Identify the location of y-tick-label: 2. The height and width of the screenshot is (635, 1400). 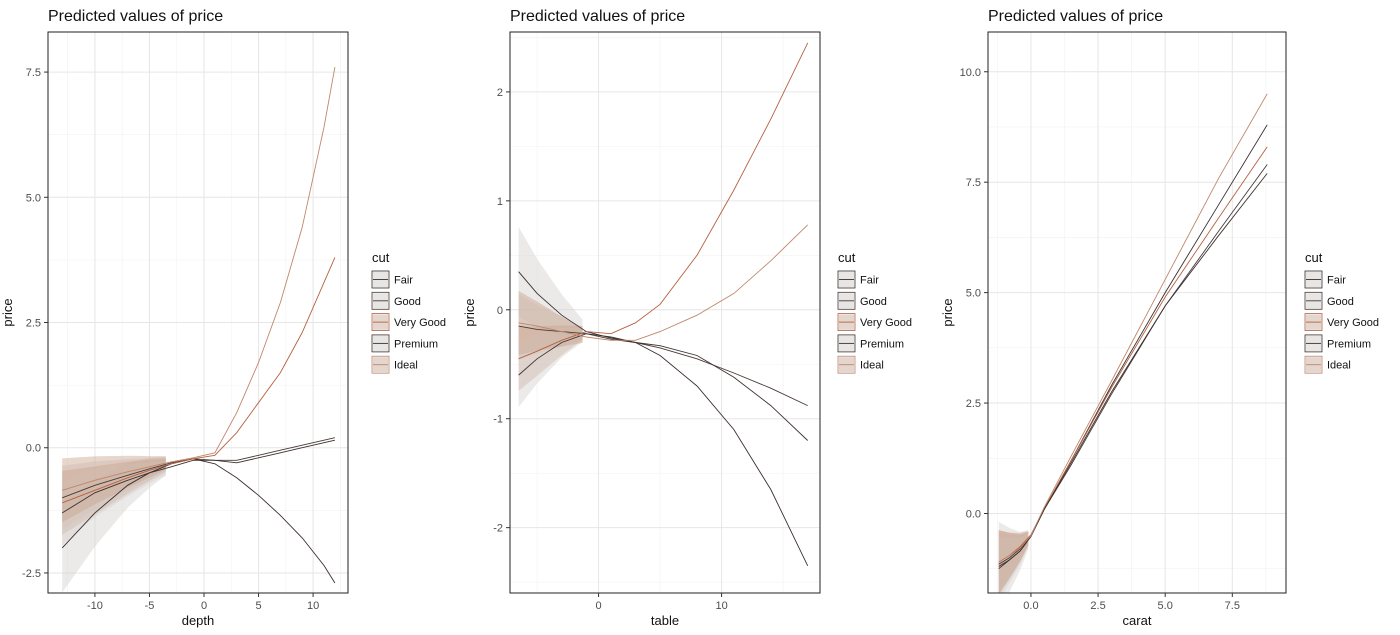
(500, 93).